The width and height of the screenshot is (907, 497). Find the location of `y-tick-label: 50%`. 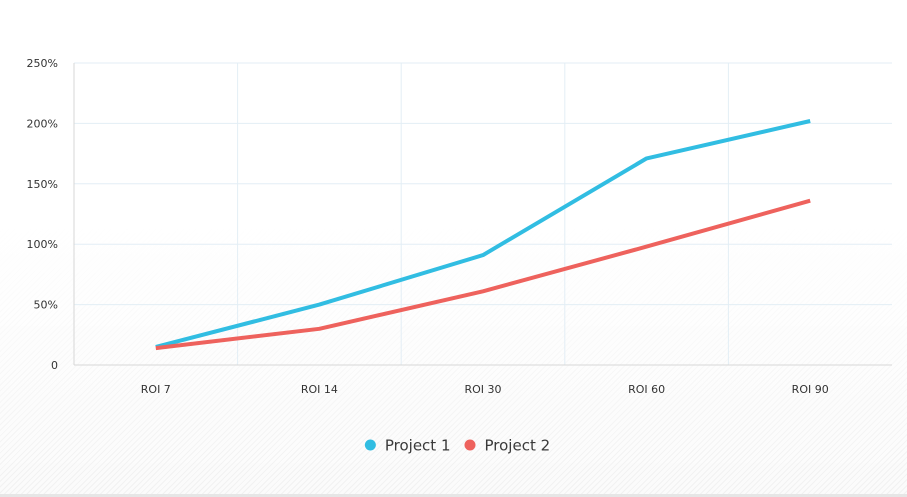

y-tick-label: 50% is located at coordinates (46, 305).